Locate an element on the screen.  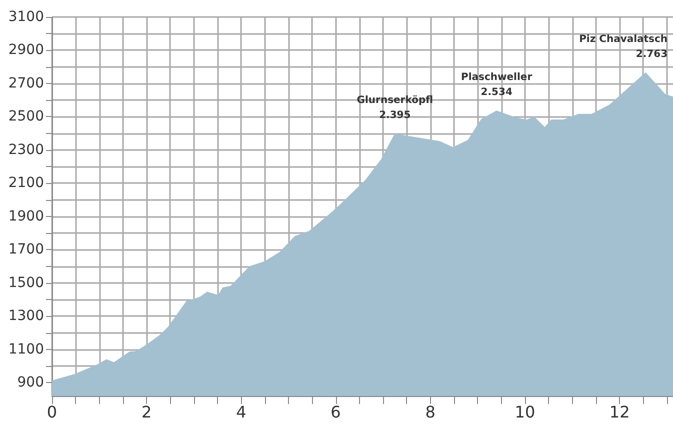
annotation: Plaschweller 2.534 is located at coordinates (496, 85).